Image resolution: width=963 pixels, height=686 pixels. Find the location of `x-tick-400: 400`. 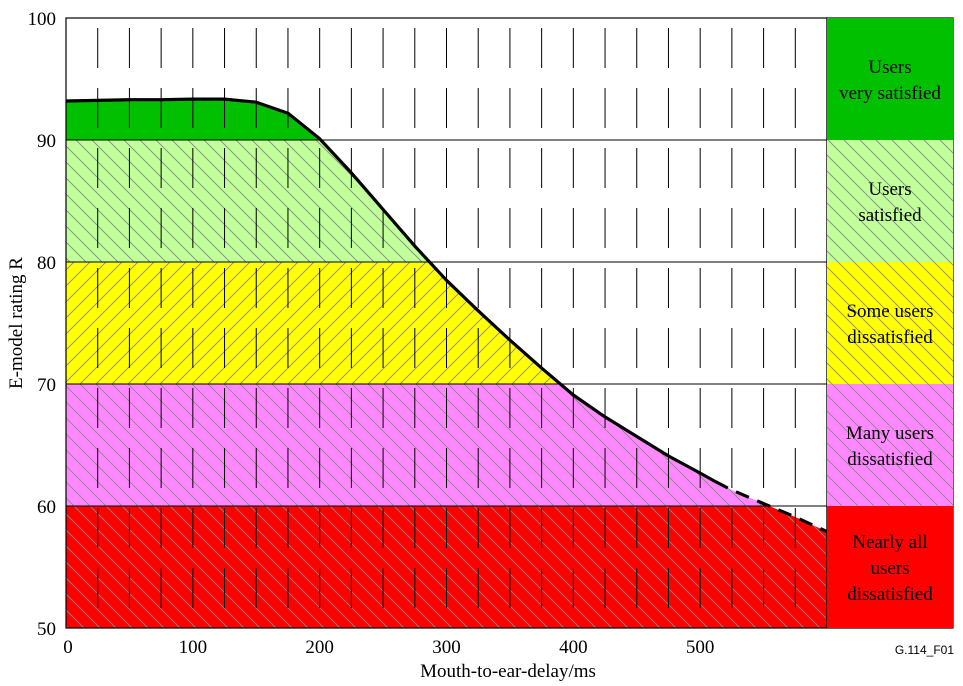

x-tick-400: 400 is located at coordinates (573, 647).